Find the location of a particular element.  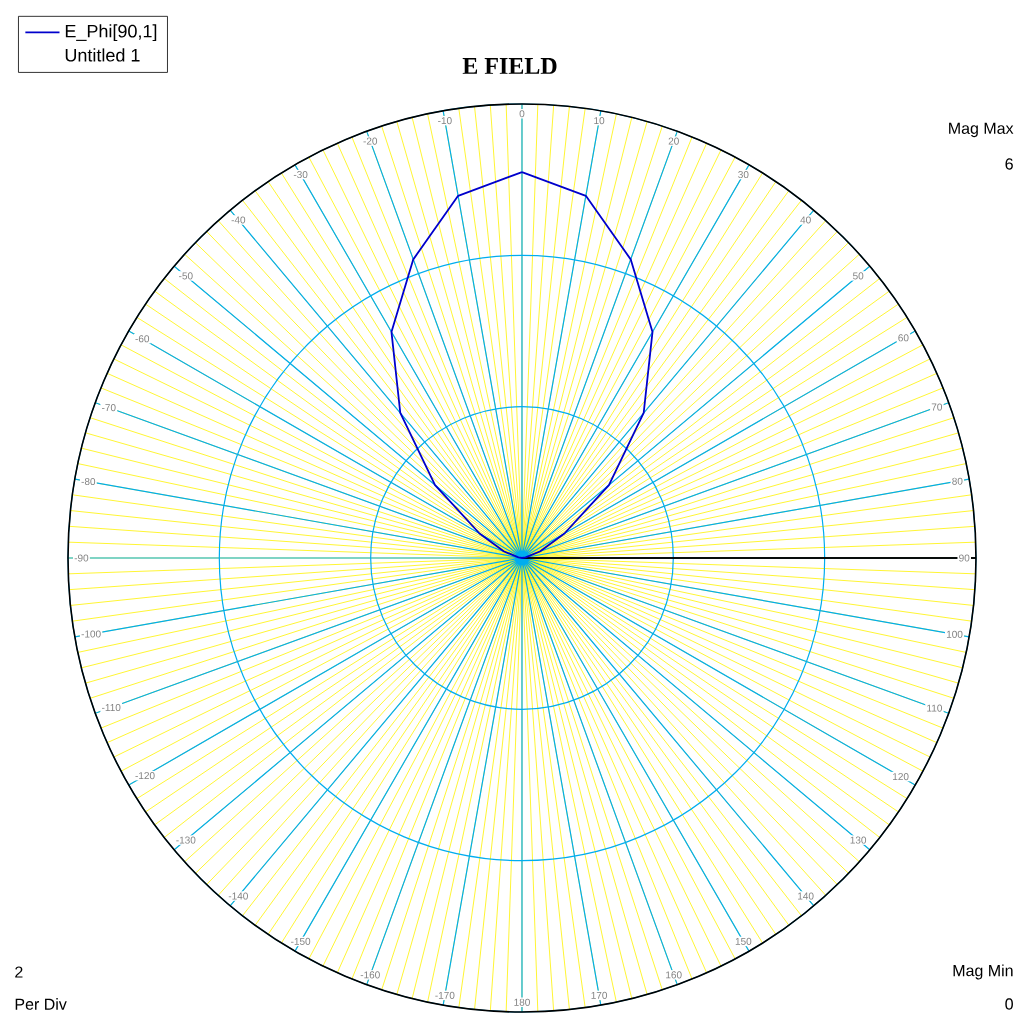

text: Mag Min is located at coordinates (983, 972).